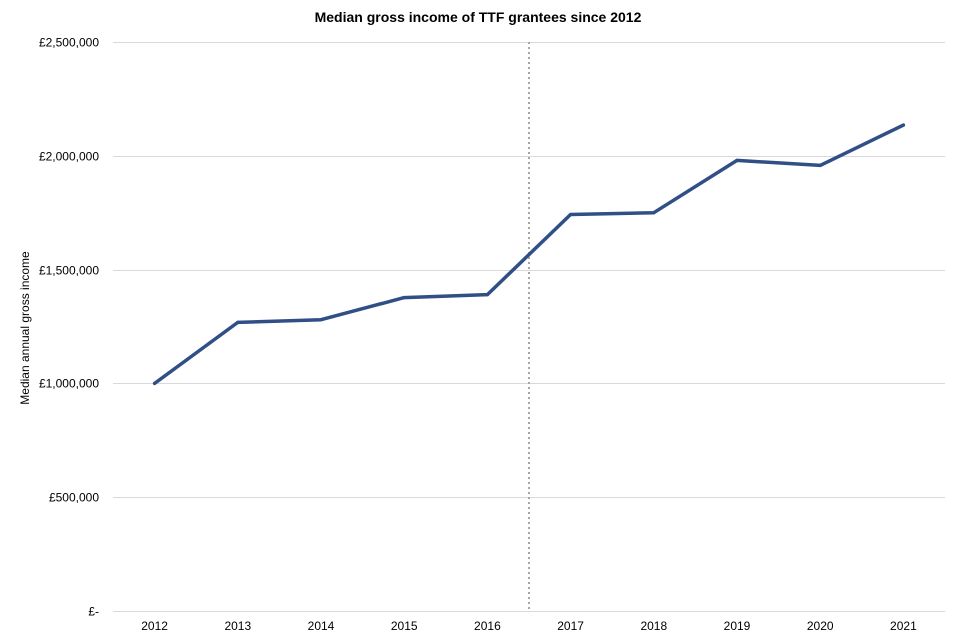 This screenshot has height=640, width=960. I want to click on x-tick-label: 2021, so click(903, 626).